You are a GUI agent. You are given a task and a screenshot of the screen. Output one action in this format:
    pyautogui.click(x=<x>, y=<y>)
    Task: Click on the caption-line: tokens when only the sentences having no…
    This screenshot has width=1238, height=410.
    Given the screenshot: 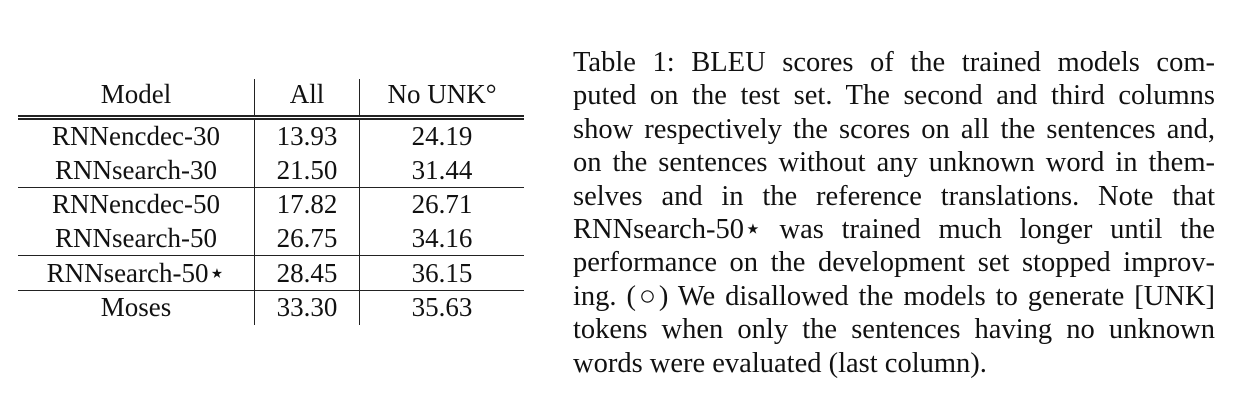 What is the action you would take?
    pyautogui.click(x=894, y=330)
    